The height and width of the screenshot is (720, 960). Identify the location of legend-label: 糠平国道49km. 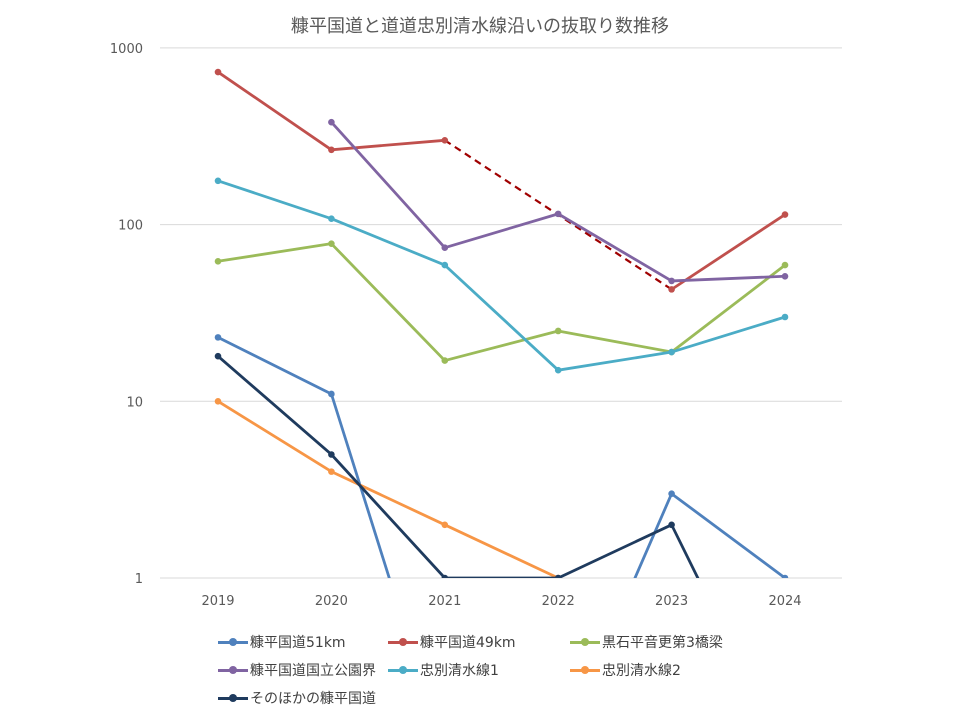
(468, 643).